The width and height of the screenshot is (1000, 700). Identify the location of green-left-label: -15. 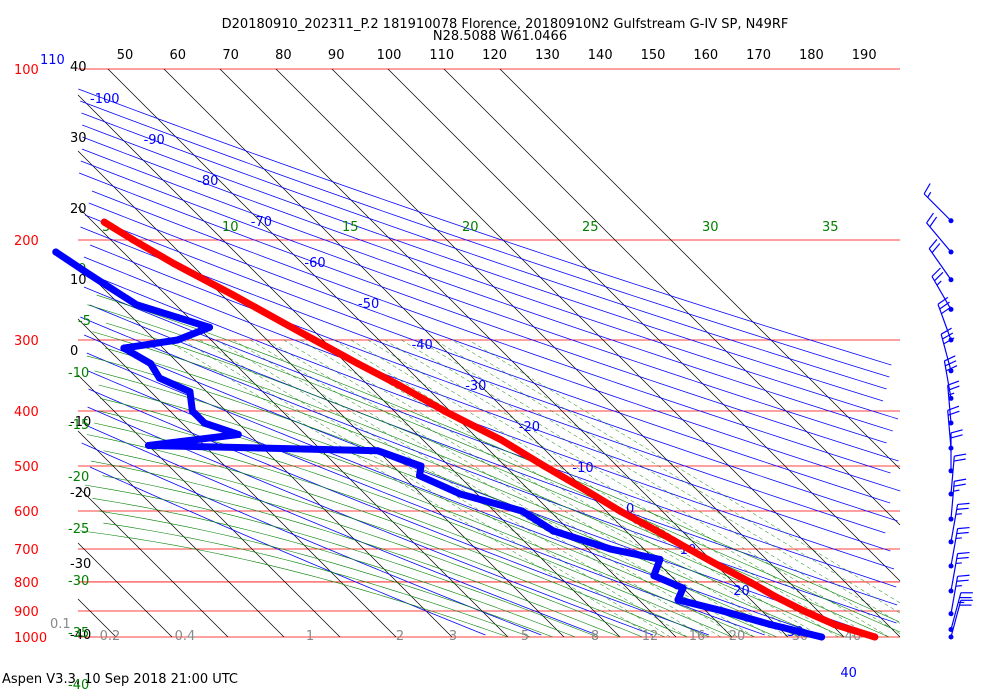
(78, 425).